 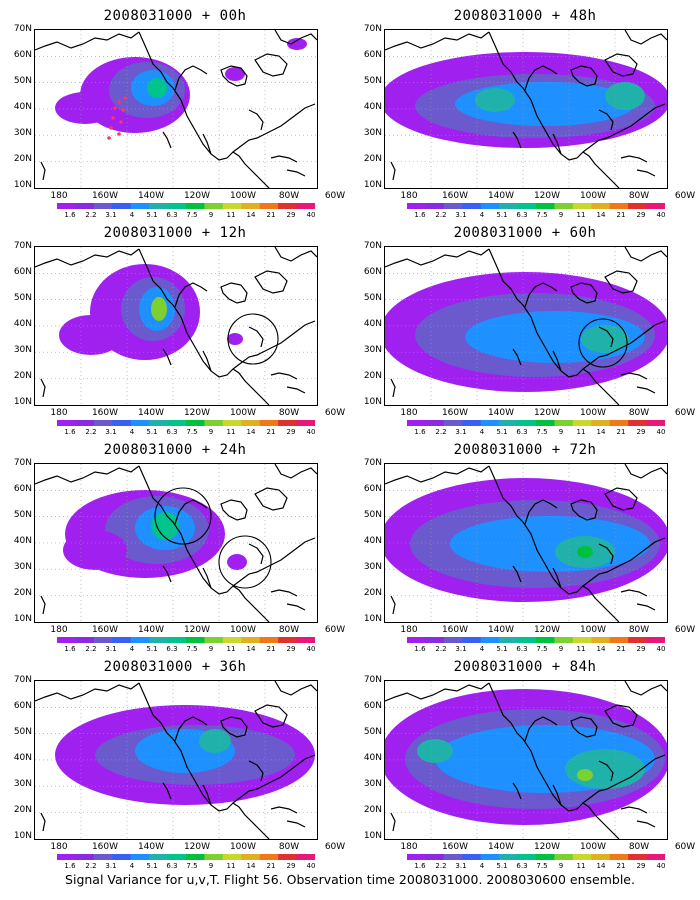 I want to click on lat-tick-label: 70N, so click(x=22, y=29).